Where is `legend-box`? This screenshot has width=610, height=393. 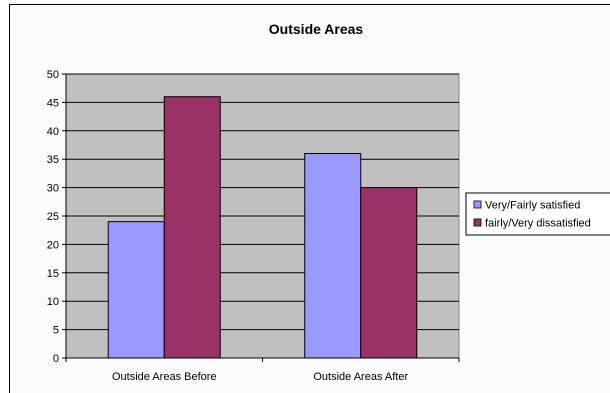 legend-box is located at coordinates (537, 214).